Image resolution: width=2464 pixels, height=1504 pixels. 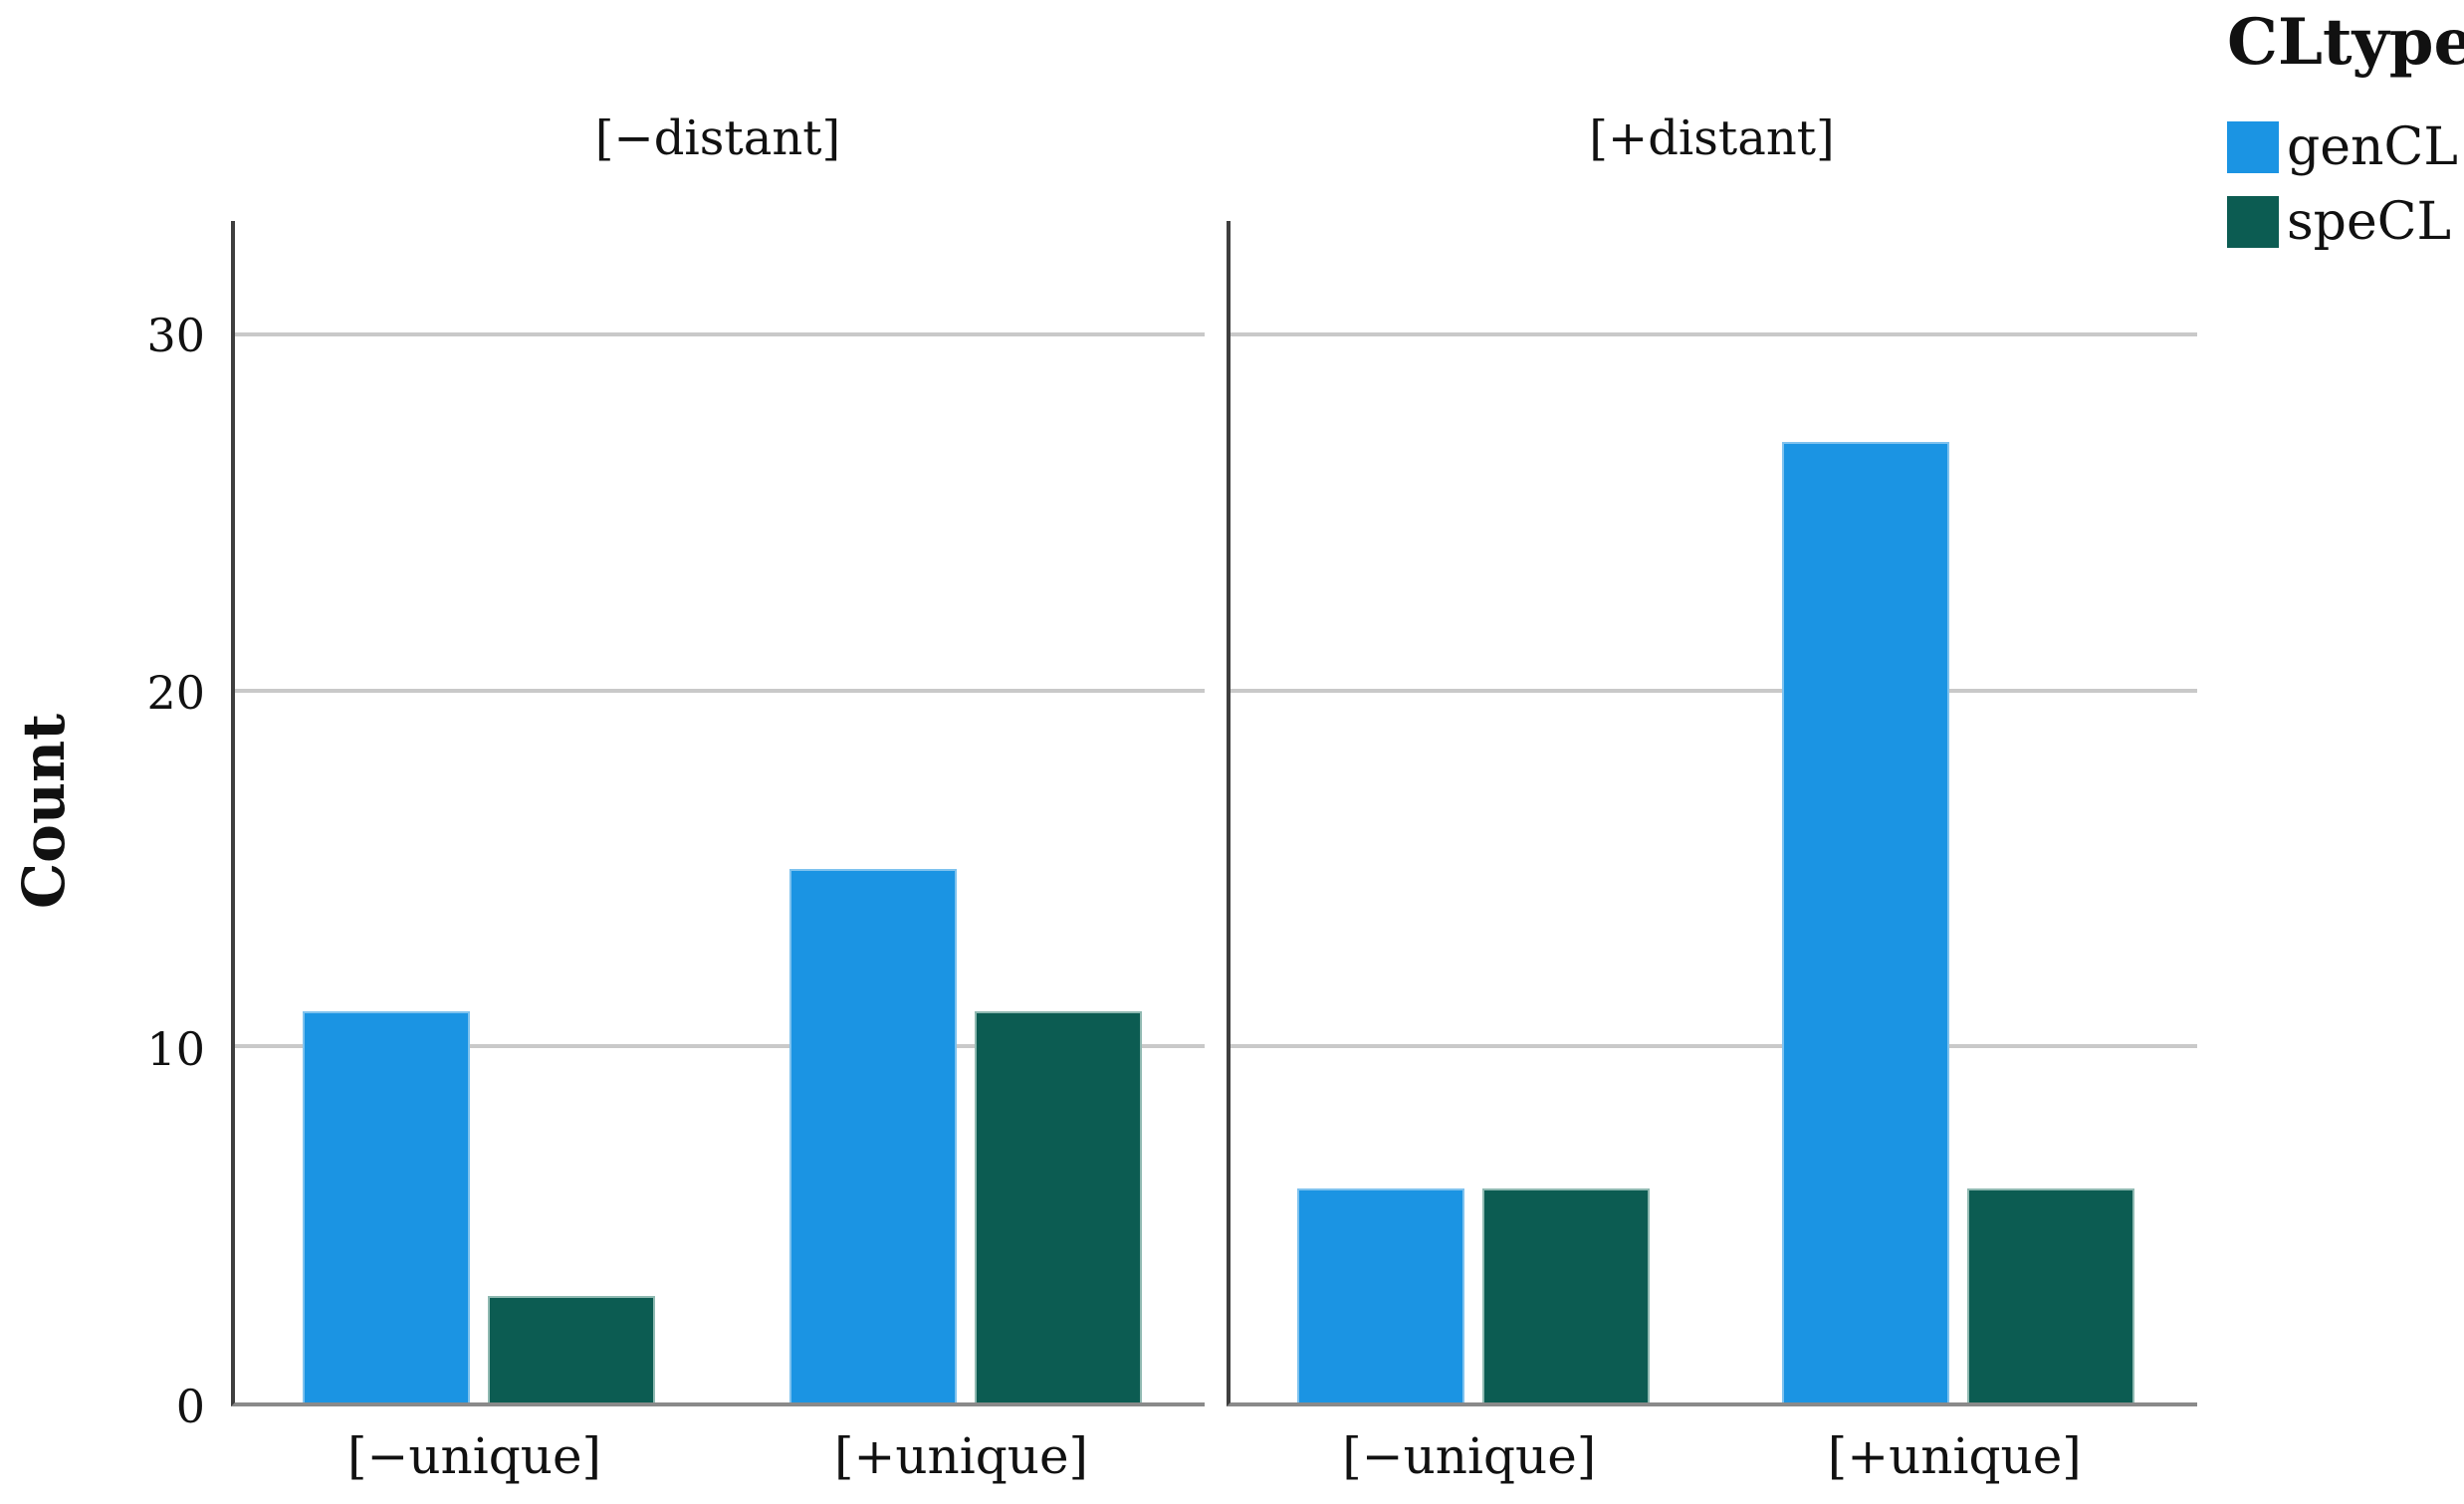 What do you see at coordinates (105, 825) in the screenshot?
I see `y-axis-tick-labels: 0 10 20 30` at bounding box center [105, 825].